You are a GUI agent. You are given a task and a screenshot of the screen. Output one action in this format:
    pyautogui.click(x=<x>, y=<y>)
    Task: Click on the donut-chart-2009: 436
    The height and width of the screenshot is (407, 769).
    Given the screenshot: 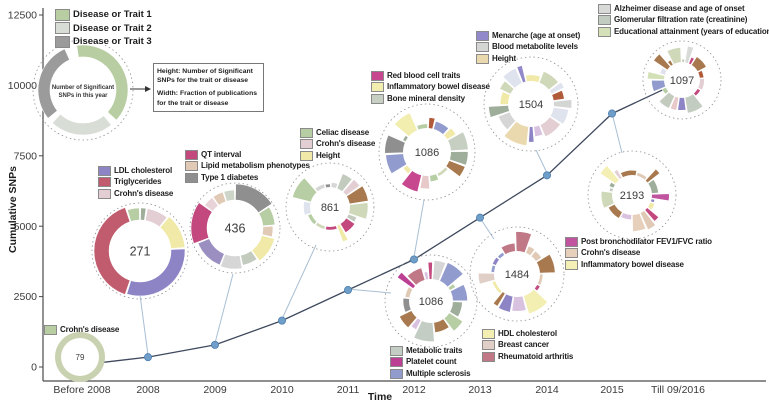 What is the action you would take?
    pyautogui.click(x=235, y=228)
    